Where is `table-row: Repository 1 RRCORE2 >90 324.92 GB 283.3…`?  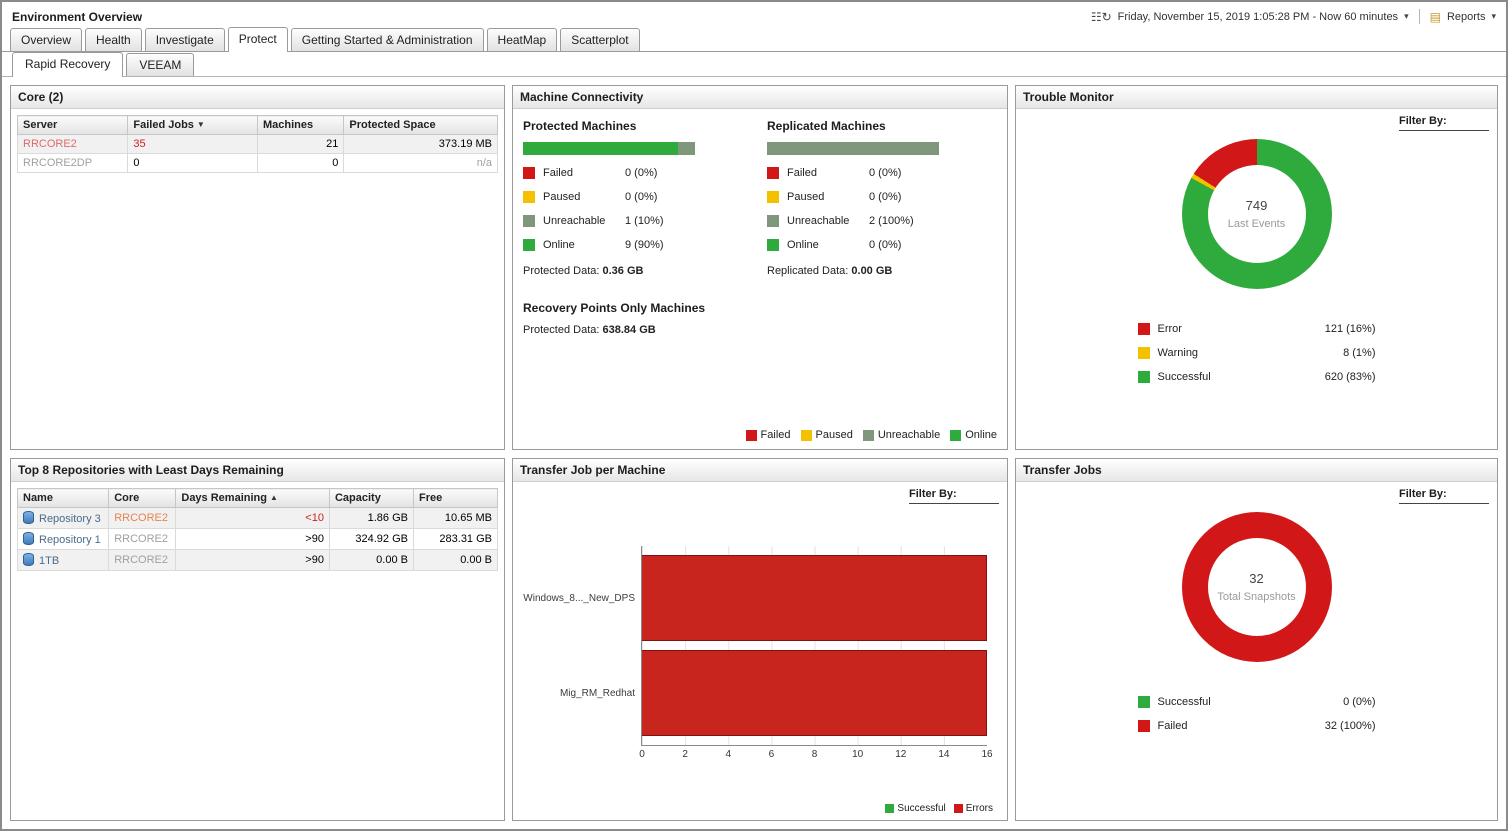 table-row: Repository 1 RRCORE2 >90 324.92 GB 283.3… is located at coordinates (257, 539).